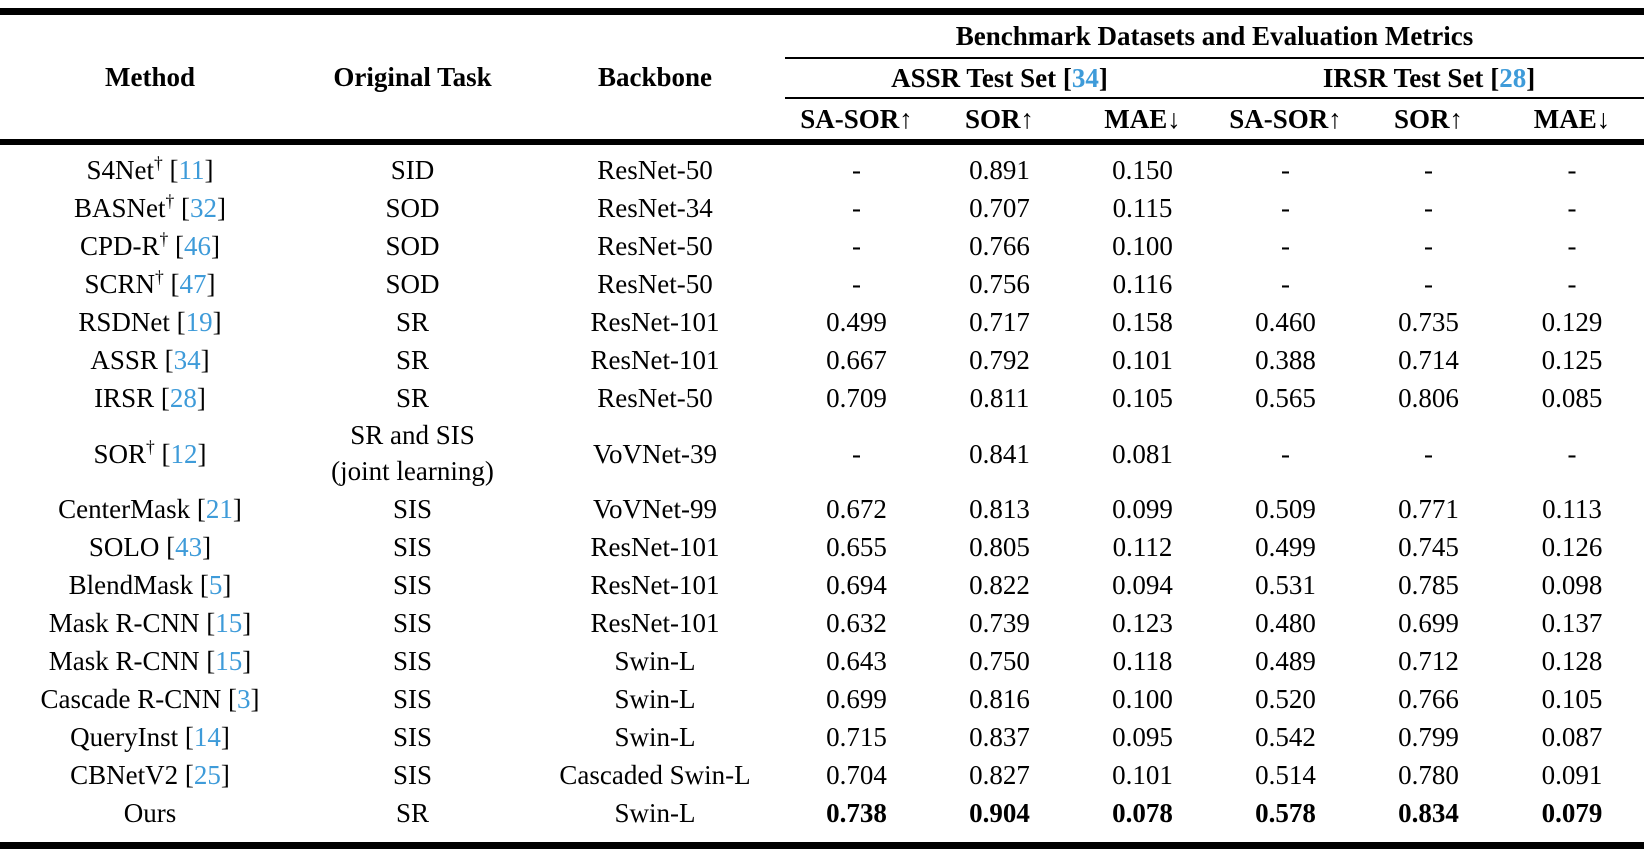 This screenshot has height=856, width=1644. What do you see at coordinates (189, 547) in the screenshot?
I see `citation-link: 43` at bounding box center [189, 547].